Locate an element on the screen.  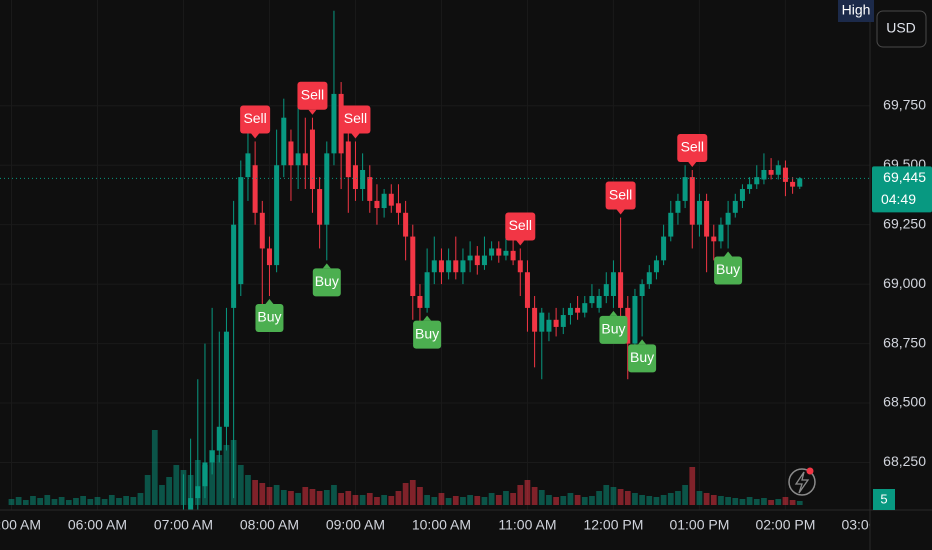
volume-badge: 5 is located at coordinates (884, 499).